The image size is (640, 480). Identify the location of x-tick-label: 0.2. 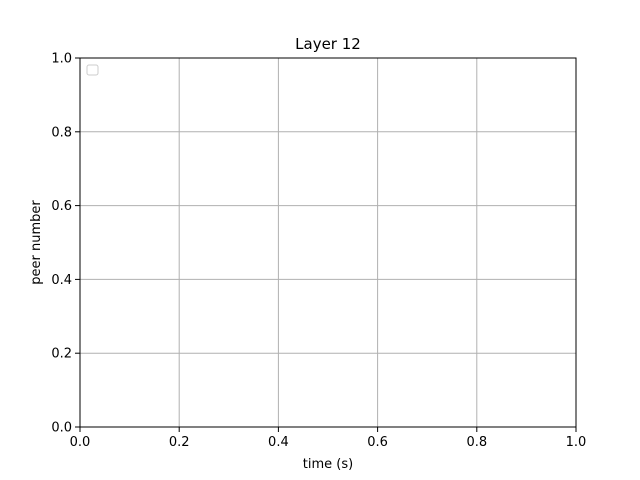
(179, 442).